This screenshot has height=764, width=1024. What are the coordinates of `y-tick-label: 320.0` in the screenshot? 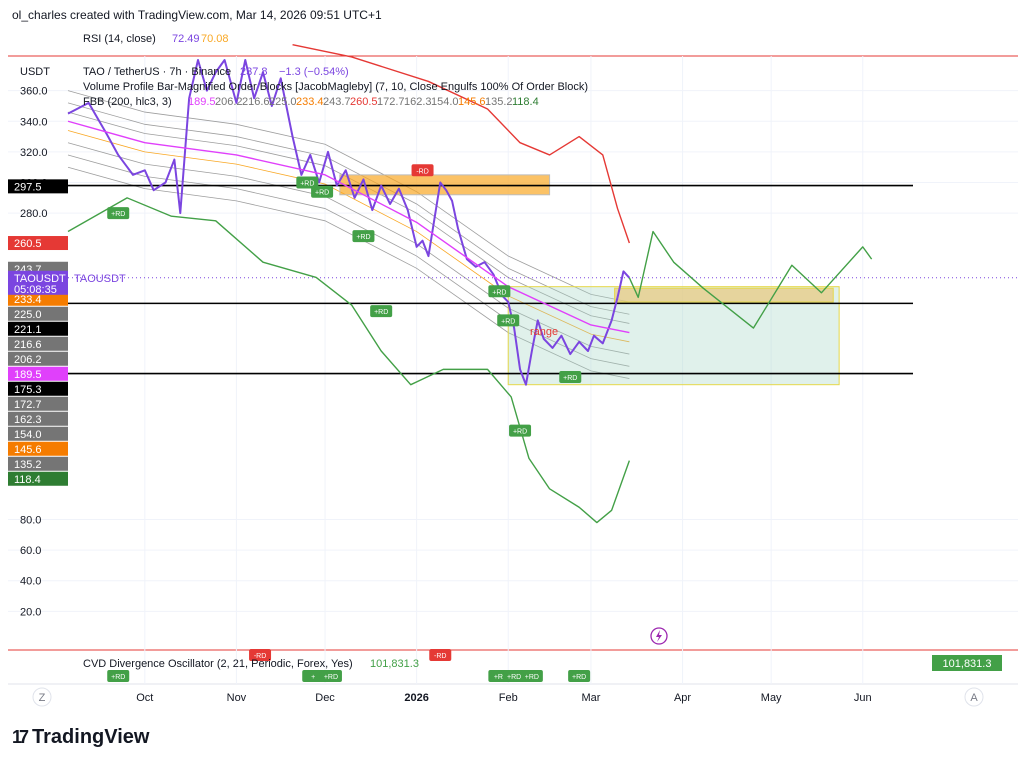 It's located at (34, 153).